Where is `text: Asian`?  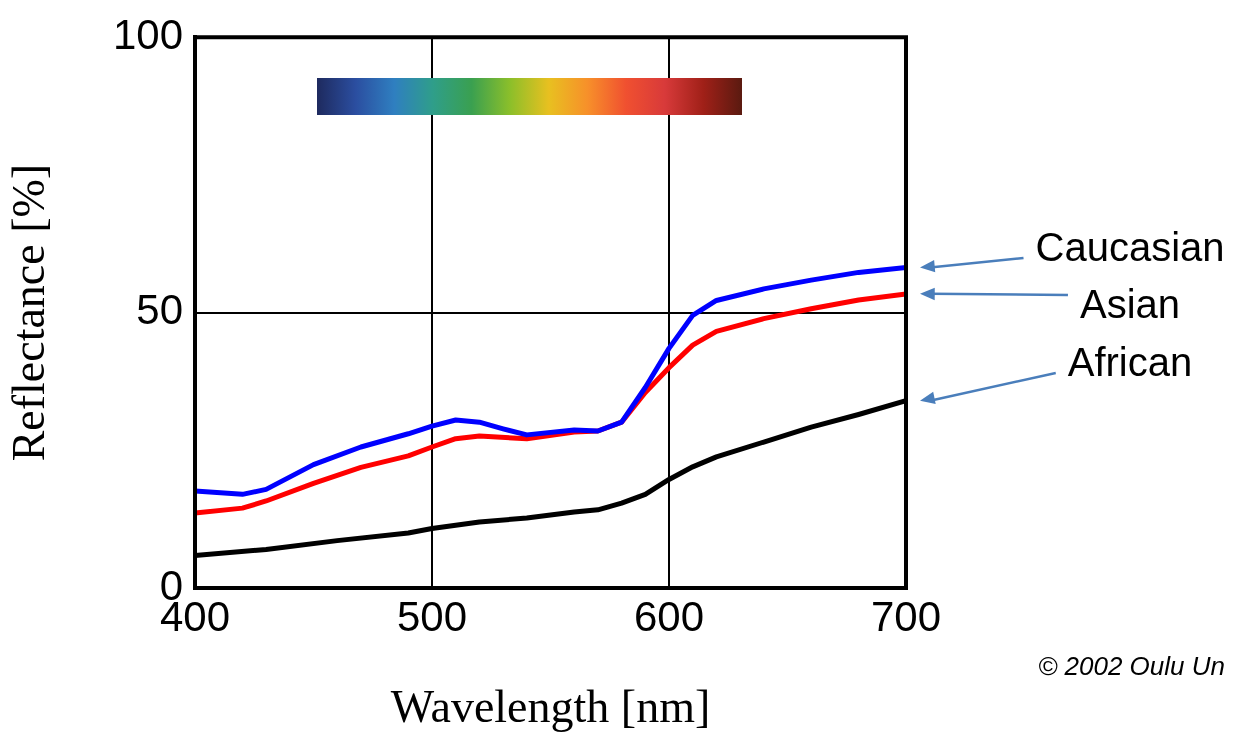
text: Asian is located at coordinates (1130, 304).